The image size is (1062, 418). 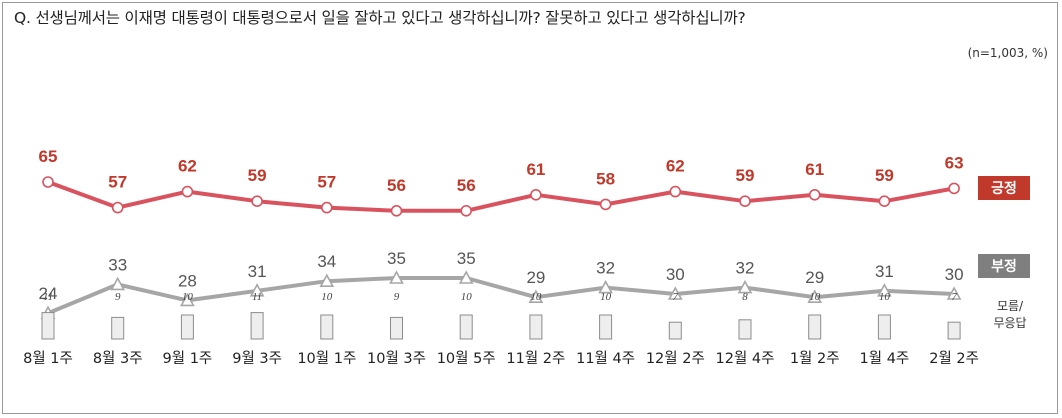 I want to click on legend-dont-know-label: 모름/무응답, so click(x=1009, y=314).